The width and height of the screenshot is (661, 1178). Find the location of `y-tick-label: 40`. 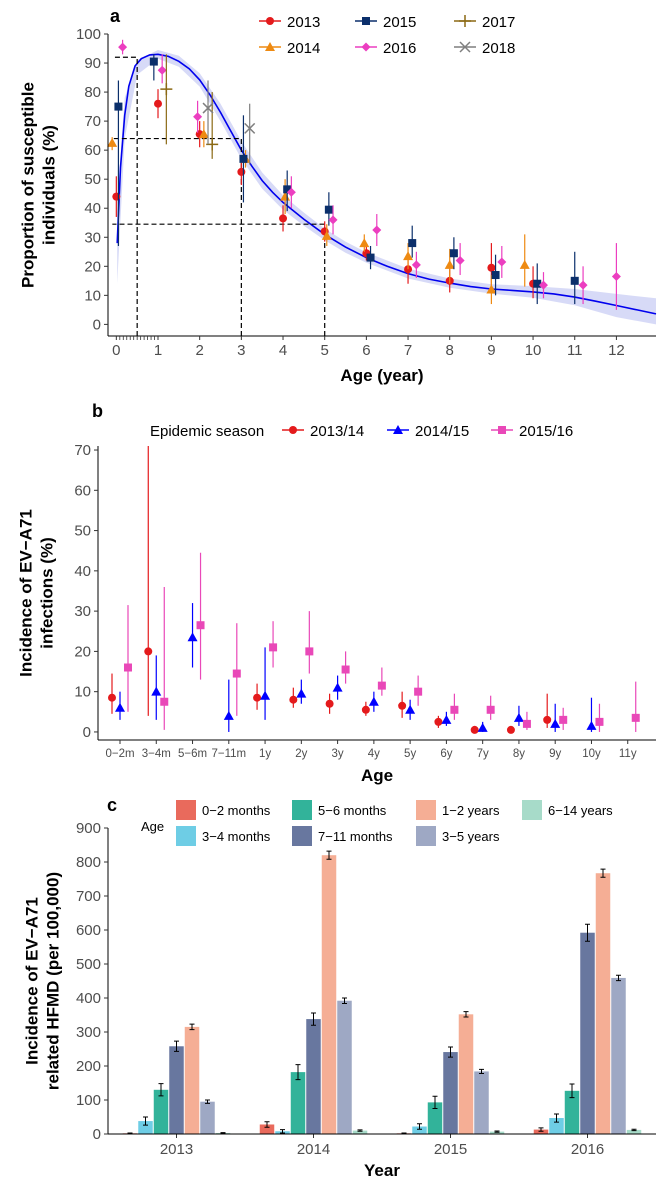

y-tick-label: 40 is located at coordinates (92, 208).